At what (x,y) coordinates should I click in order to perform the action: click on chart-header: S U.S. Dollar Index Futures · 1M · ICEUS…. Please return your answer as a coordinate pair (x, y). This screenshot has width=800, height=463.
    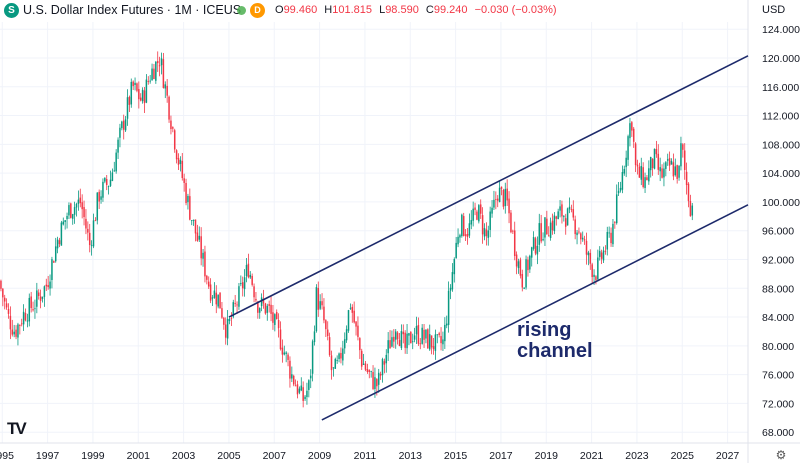
    Looking at the image, I should click on (400, 11).